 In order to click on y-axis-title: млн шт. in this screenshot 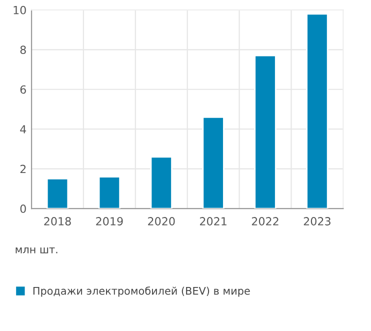, I will do `click(37, 251)`.